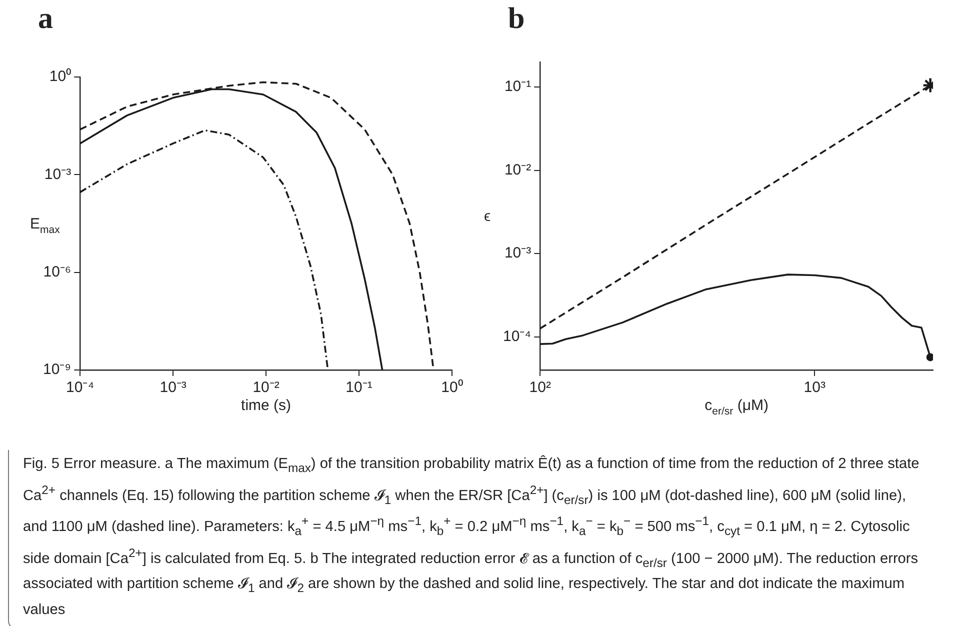  What do you see at coordinates (57, 369) in the screenshot?
I see `y-tick-label: 10⁻⁹` at bounding box center [57, 369].